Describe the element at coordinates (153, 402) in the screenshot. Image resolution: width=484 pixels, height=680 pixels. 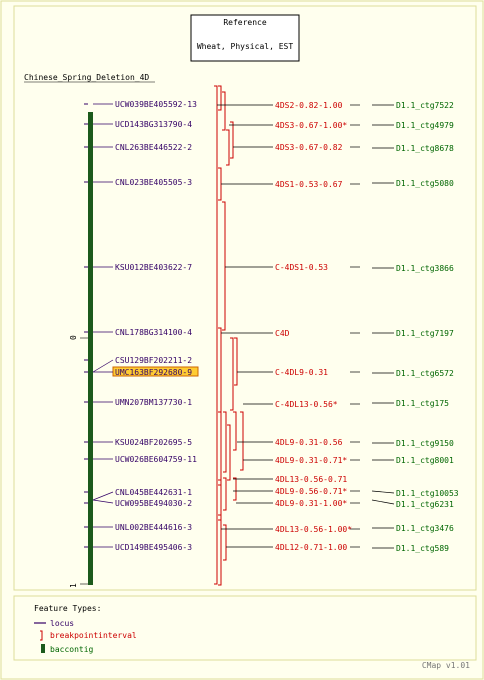
I see `locus-label: UMN207BM137730-1` at that location.